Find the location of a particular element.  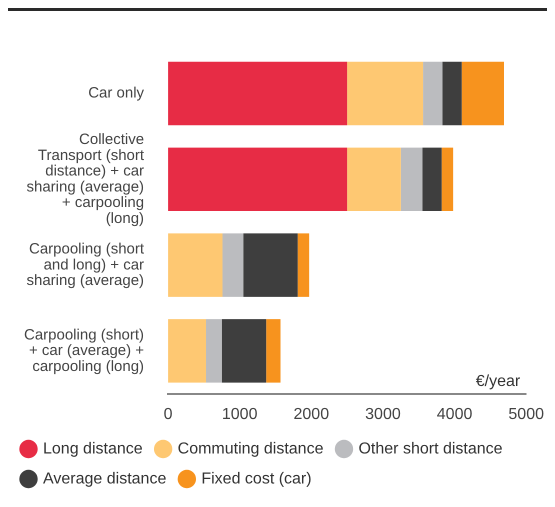

y-tick-label: Carpooling (short and long) + car sharing (average) is located at coordinates (85, 264).